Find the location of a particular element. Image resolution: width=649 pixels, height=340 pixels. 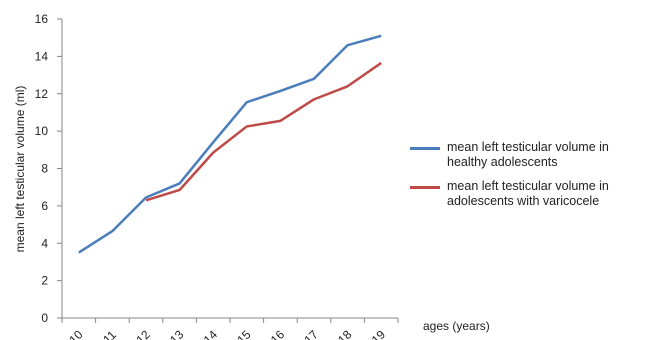

y-tick-label: 14 is located at coordinates (42, 56).